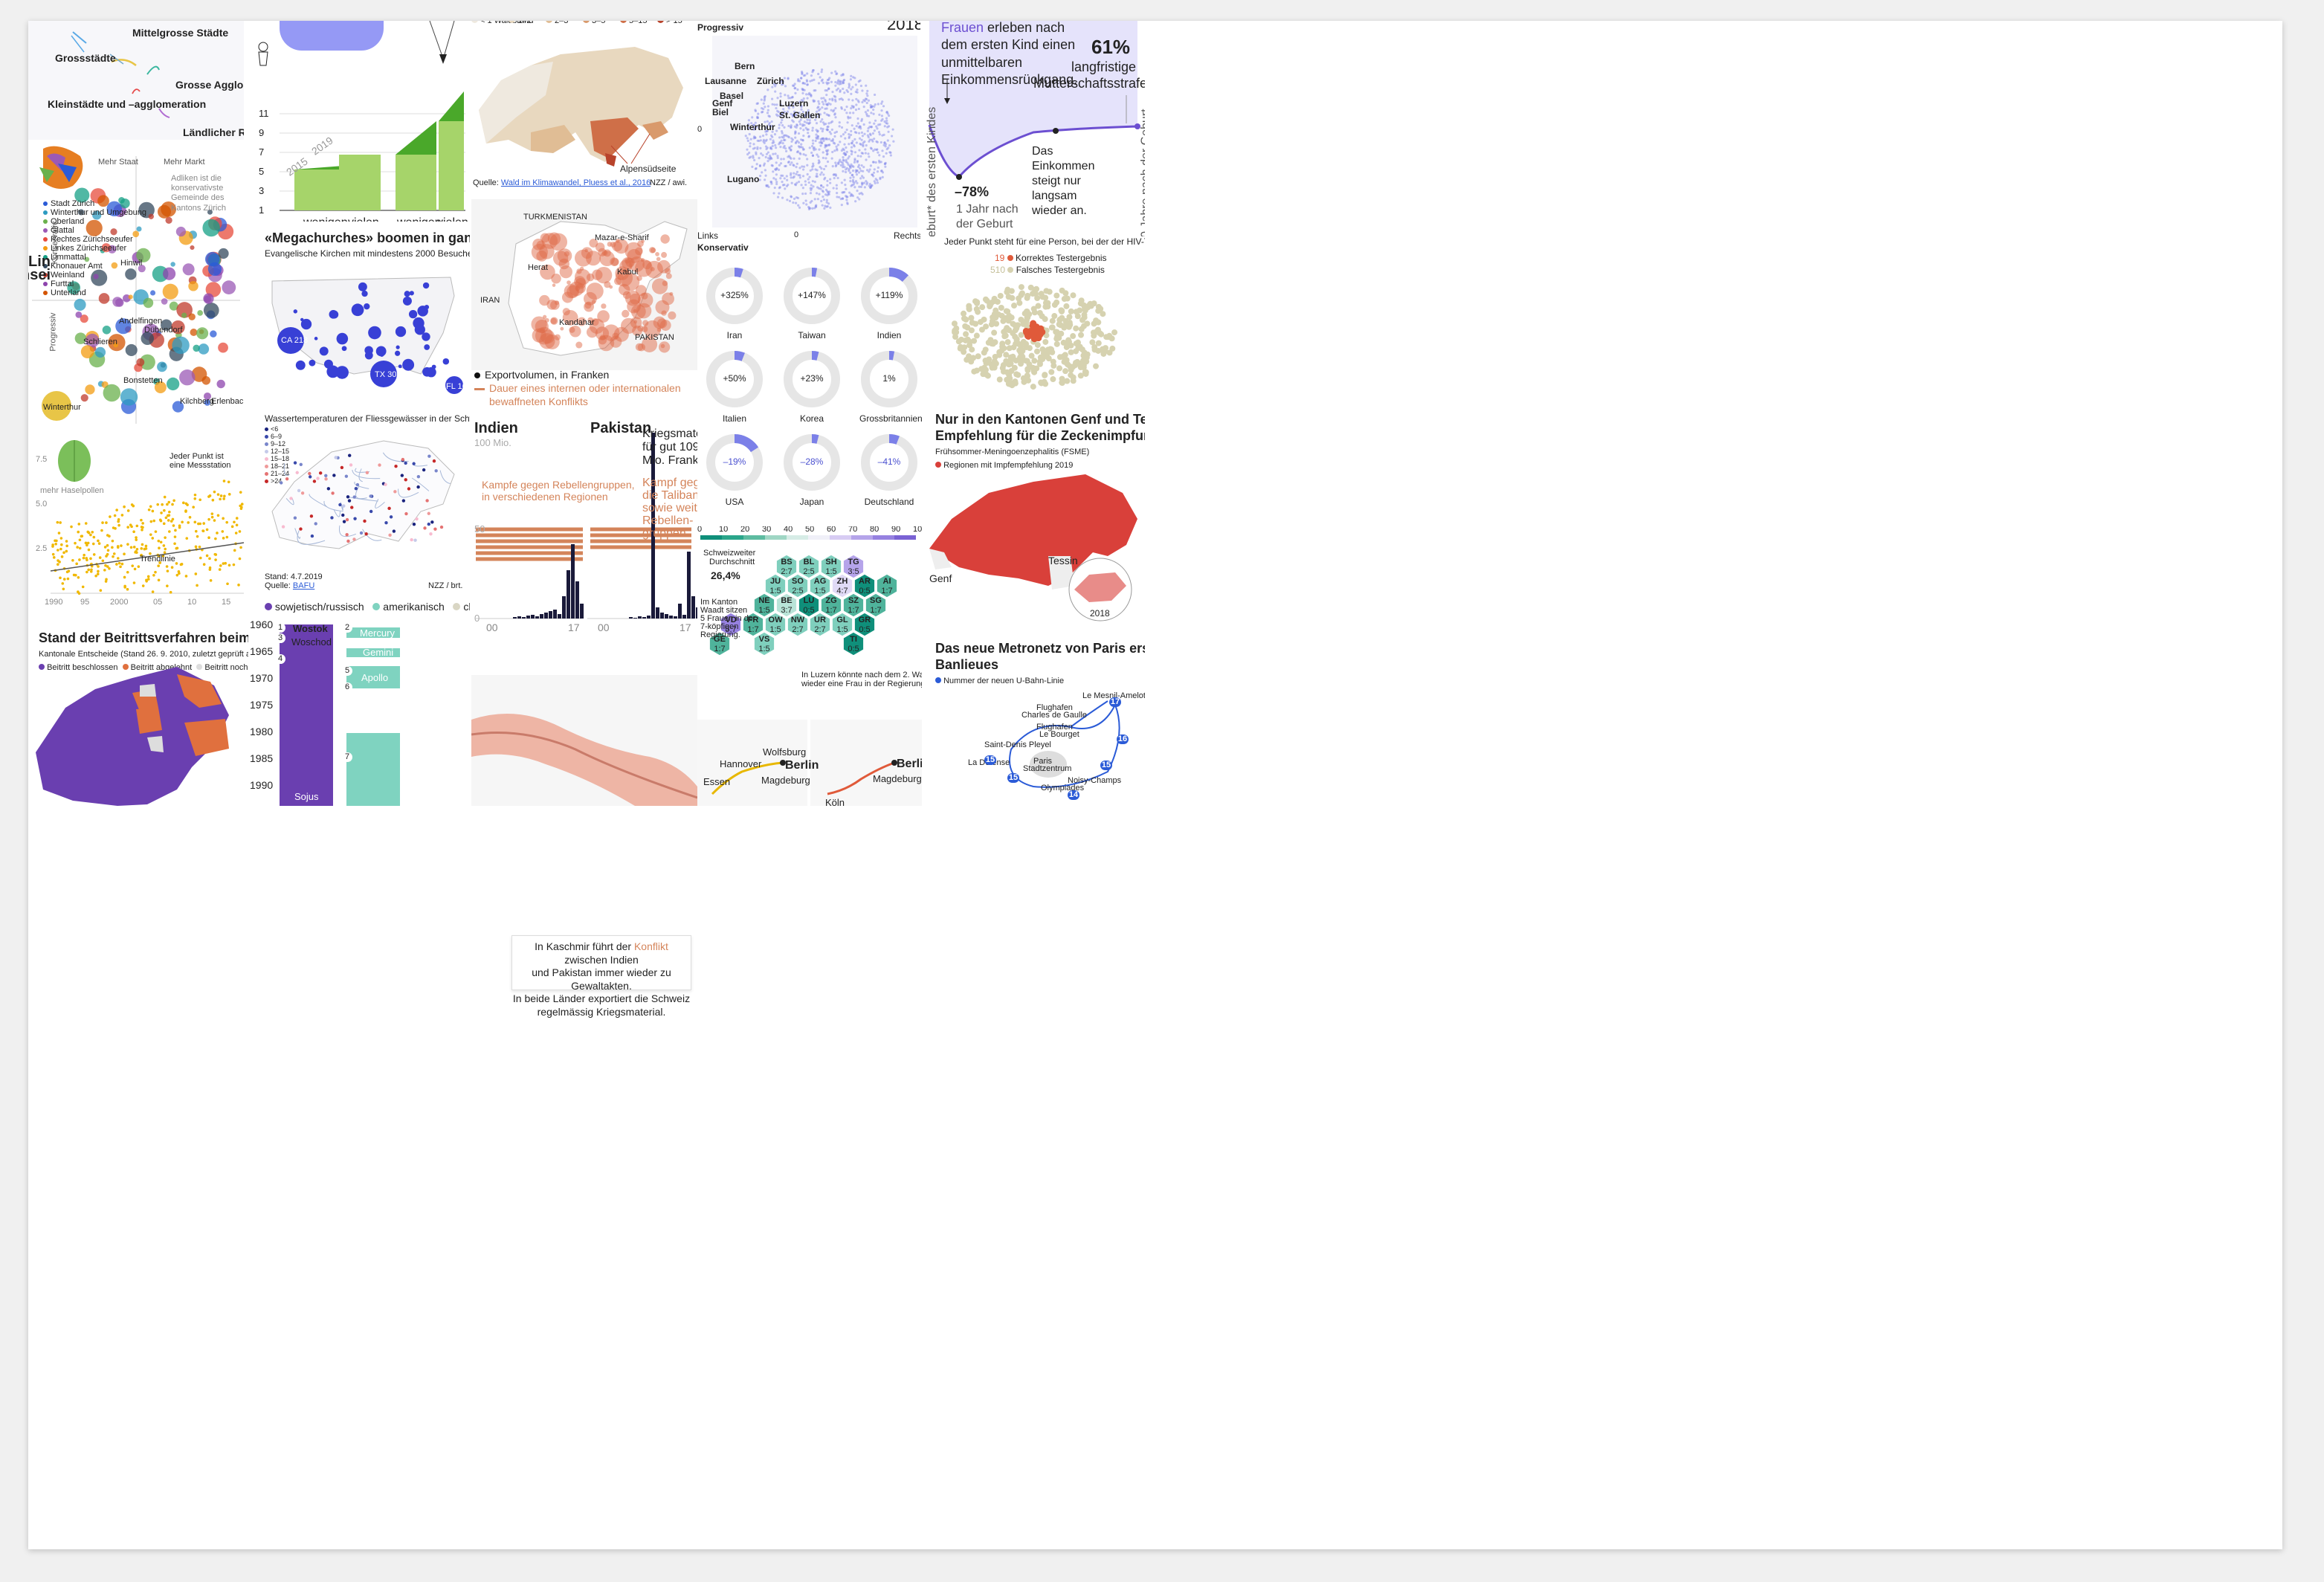 This screenshot has height=1582, width=2324. I want to click on xtick-1: 95, so click(85, 603).